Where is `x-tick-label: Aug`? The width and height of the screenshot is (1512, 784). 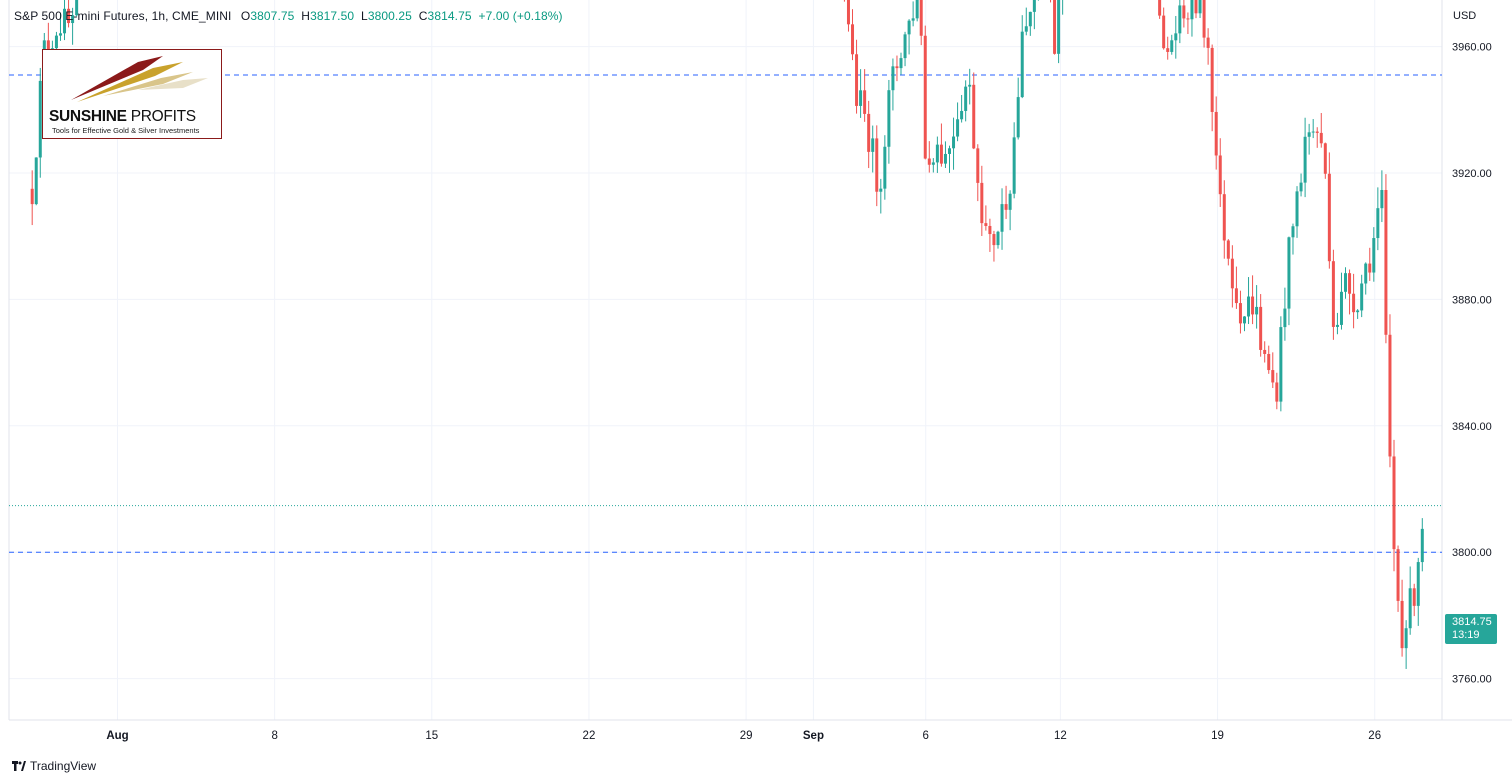 x-tick-label: Aug is located at coordinates (117, 736).